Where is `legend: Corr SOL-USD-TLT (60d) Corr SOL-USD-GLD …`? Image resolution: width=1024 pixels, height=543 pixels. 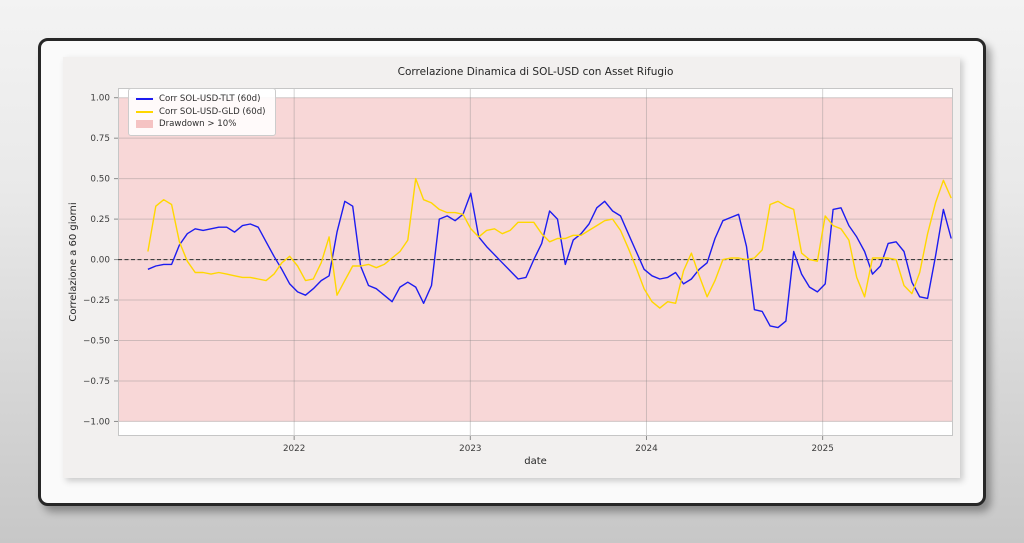
legend: Corr SOL-USD-TLT (60d) Corr SOL-USD-GLD … is located at coordinates (202, 112).